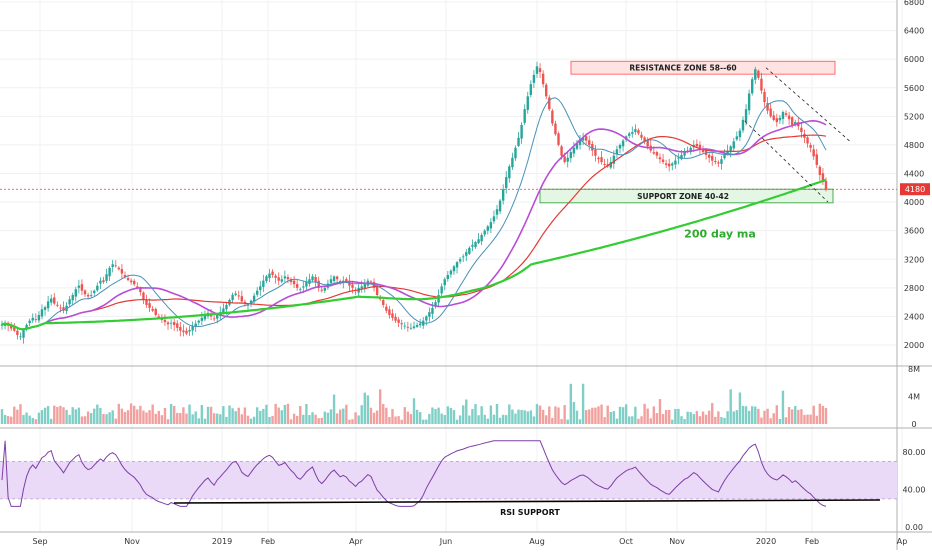 This screenshot has height=554, width=932. Describe the element at coordinates (914, 452) in the screenshot. I see `rsi-y-tick: 80.00` at that location.